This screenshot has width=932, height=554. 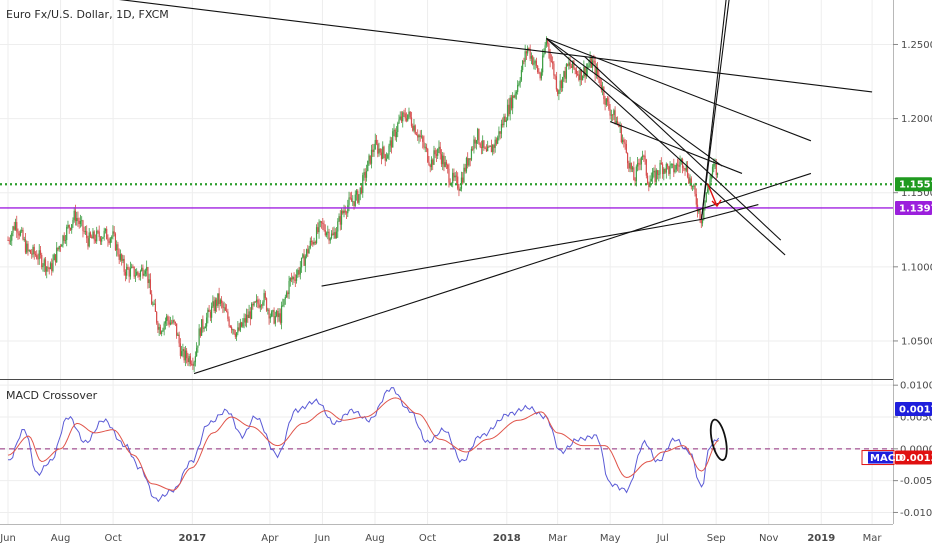 What do you see at coordinates (916, 119) in the screenshot?
I see `price-tick-label: 1.20000` at bounding box center [916, 119].